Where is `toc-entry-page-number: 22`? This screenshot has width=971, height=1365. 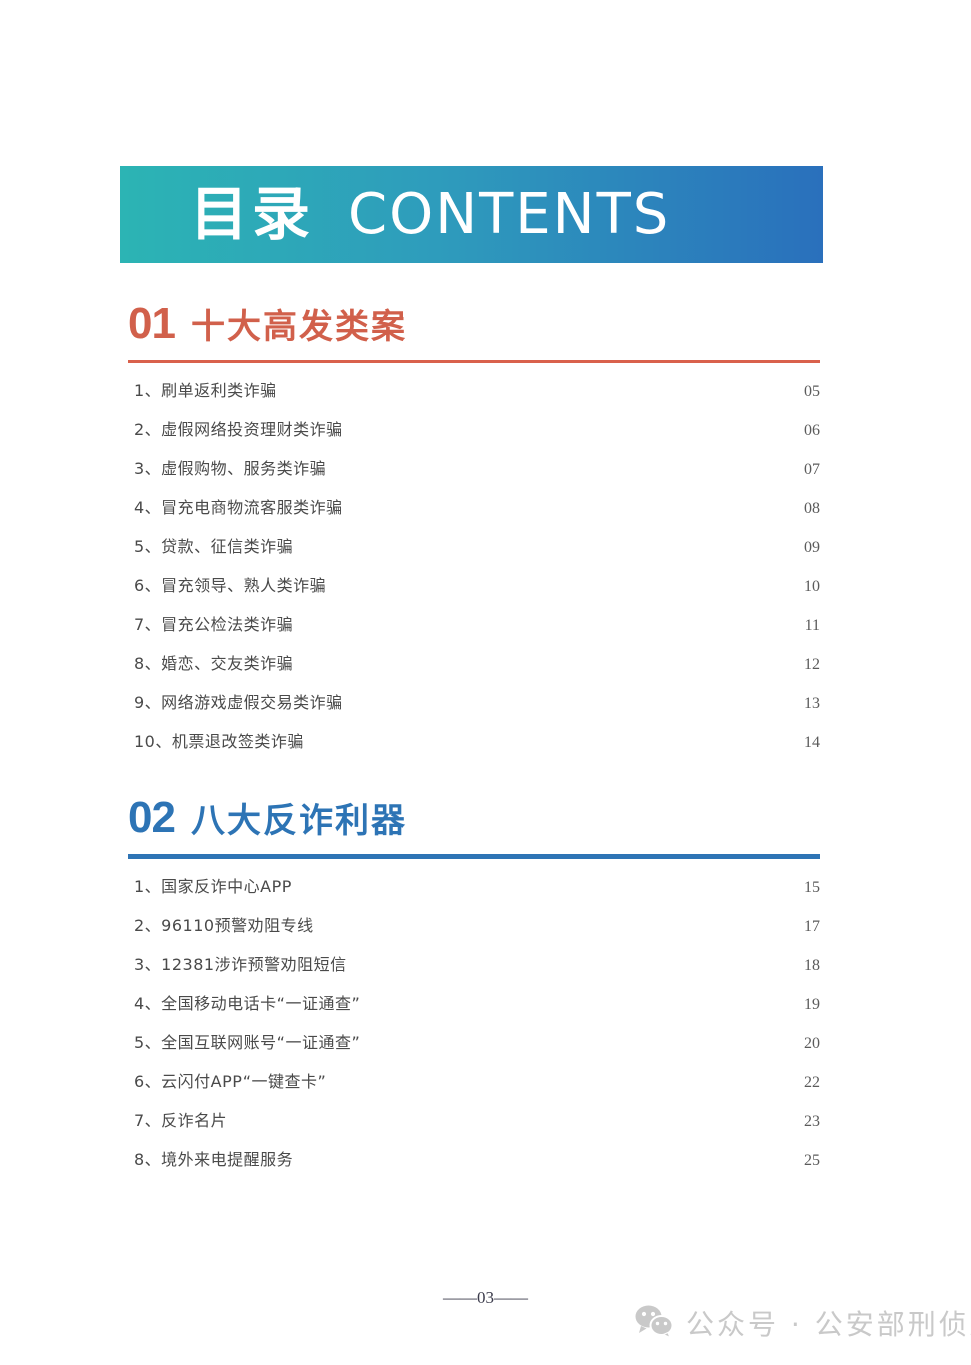
toc-entry-page-number: 22 is located at coordinates (812, 1082).